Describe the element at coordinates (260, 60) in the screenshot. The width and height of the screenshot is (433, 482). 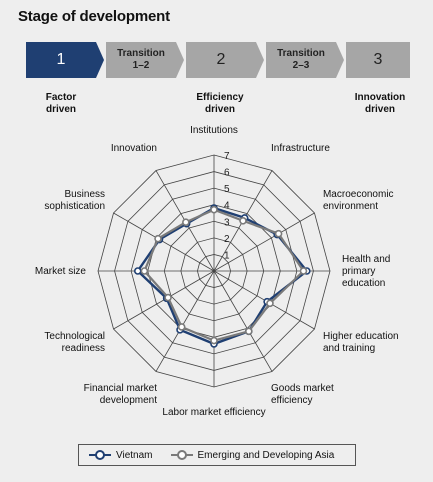
I see `stage-2-arrow` at that location.